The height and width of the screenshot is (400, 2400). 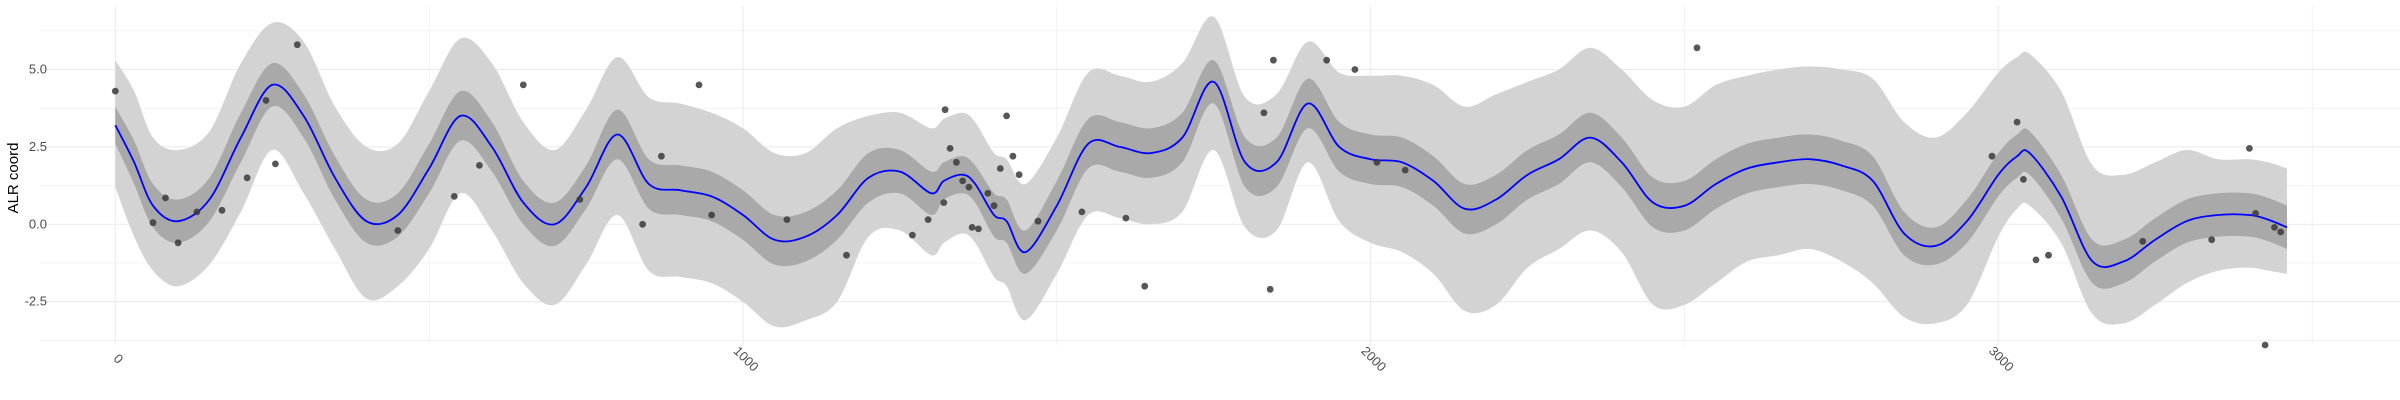 I want to click on x-axis-tick-labels: 0 1000 2000 3000, so click(x=1064, y=358).